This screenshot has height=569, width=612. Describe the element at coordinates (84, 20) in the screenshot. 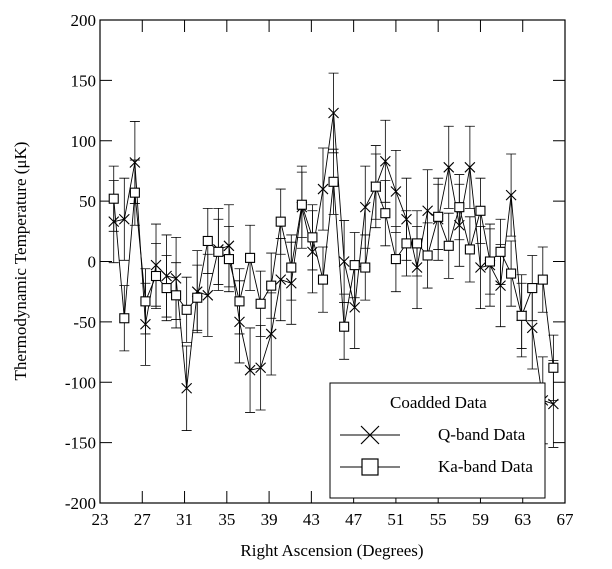

I see `y-tick-label: 200` at that location.